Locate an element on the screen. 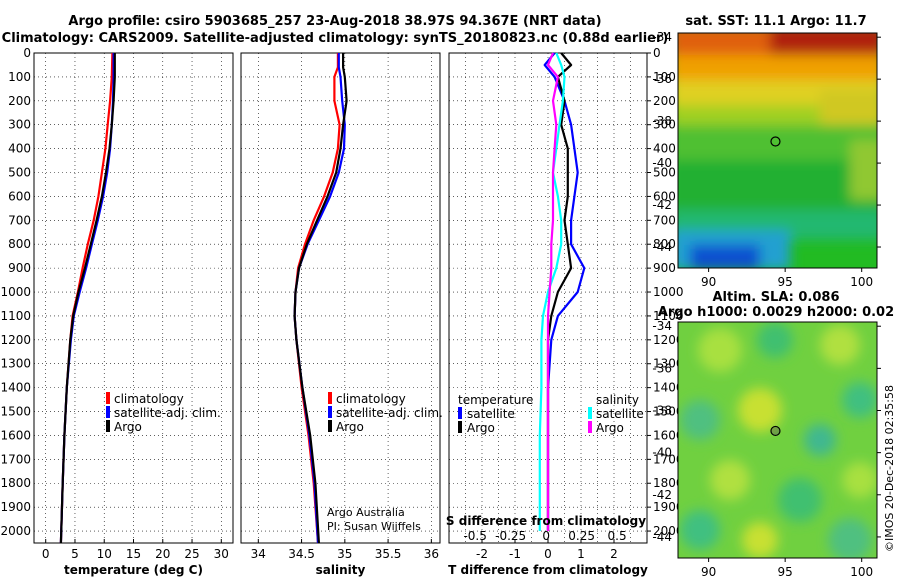  difference-temperature-legend: temperature satellite Argo is located at coordinates (495, 414).